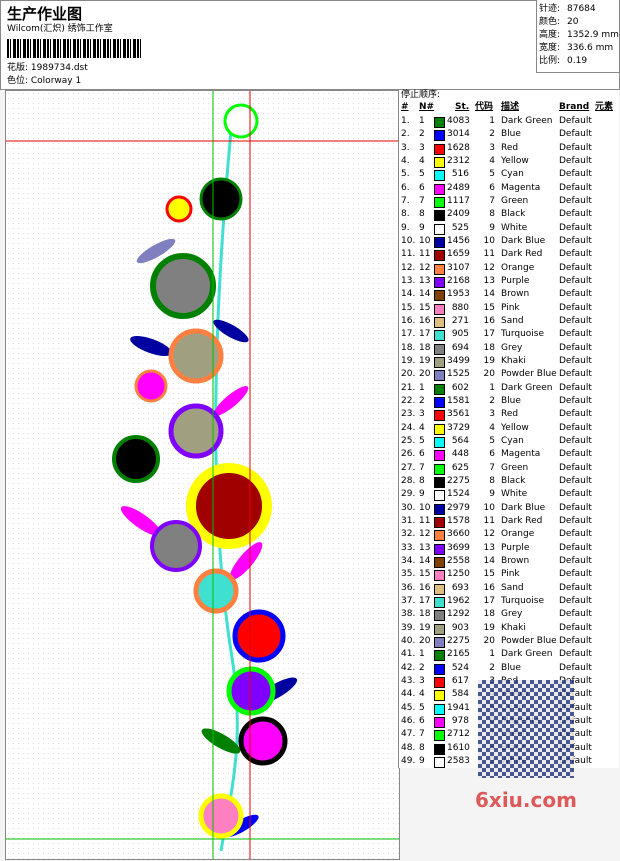  What do you see at coordinates (408, 240) in the screenshot?
I see `row-number: 10.` at bounding box center [408, 240].